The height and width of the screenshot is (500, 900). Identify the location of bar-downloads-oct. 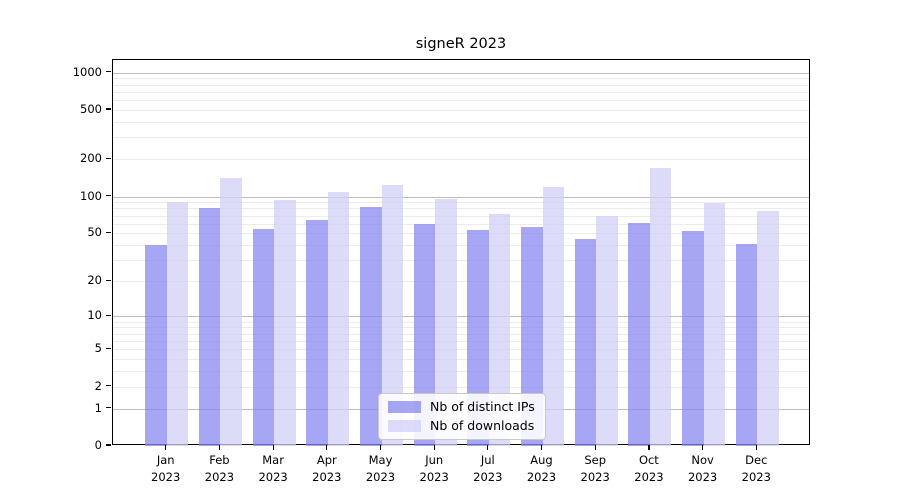
(660, 307).